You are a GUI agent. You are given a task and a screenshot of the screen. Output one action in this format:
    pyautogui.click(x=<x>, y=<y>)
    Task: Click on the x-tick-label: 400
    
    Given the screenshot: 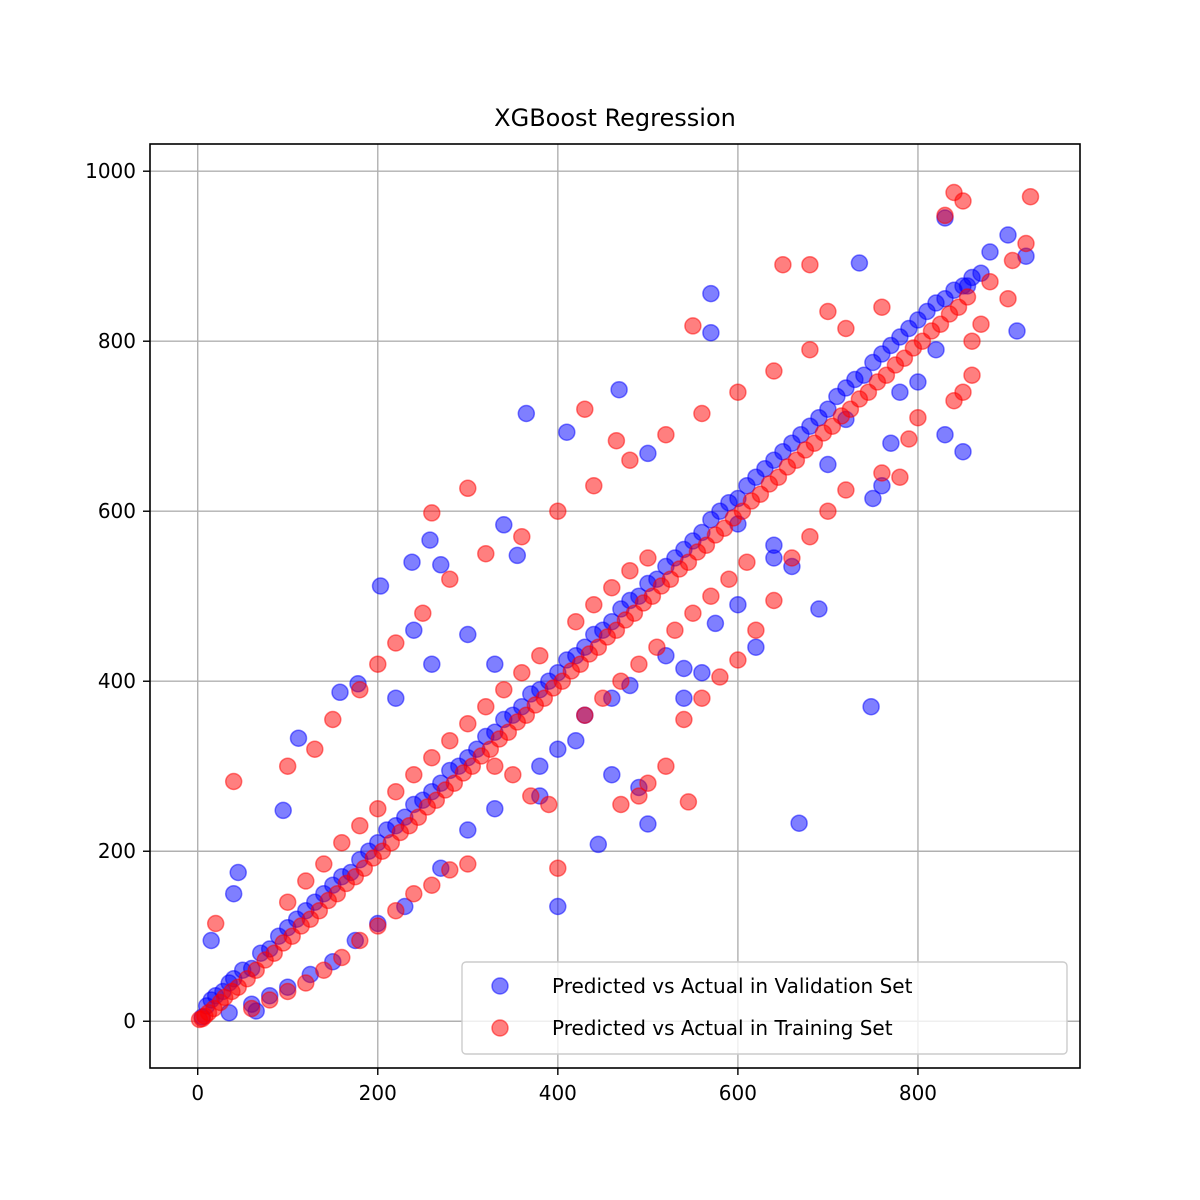 What is the action you would take?
    pyautogui.click(x=558, y=1093)
    